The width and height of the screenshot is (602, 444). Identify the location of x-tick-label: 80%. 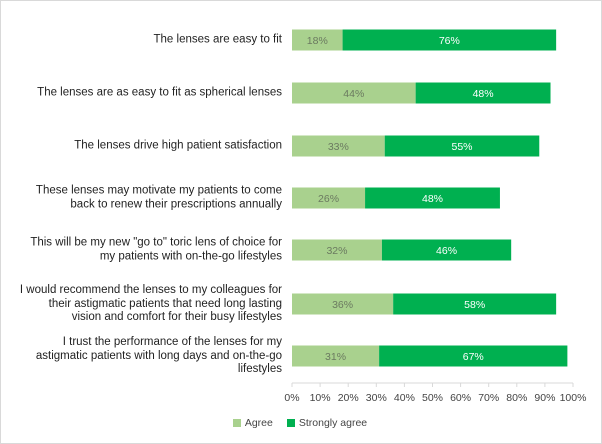
(516, 398).